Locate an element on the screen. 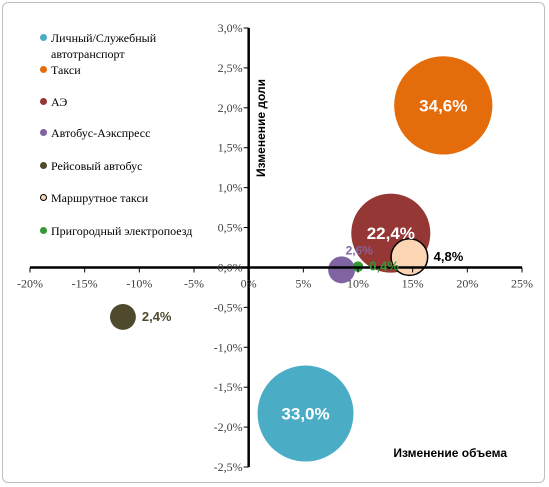 Image resolution: width=549 pixels, height=487 pixels. legend-label: Маршрутное такси is located at coordinates (100, 198).